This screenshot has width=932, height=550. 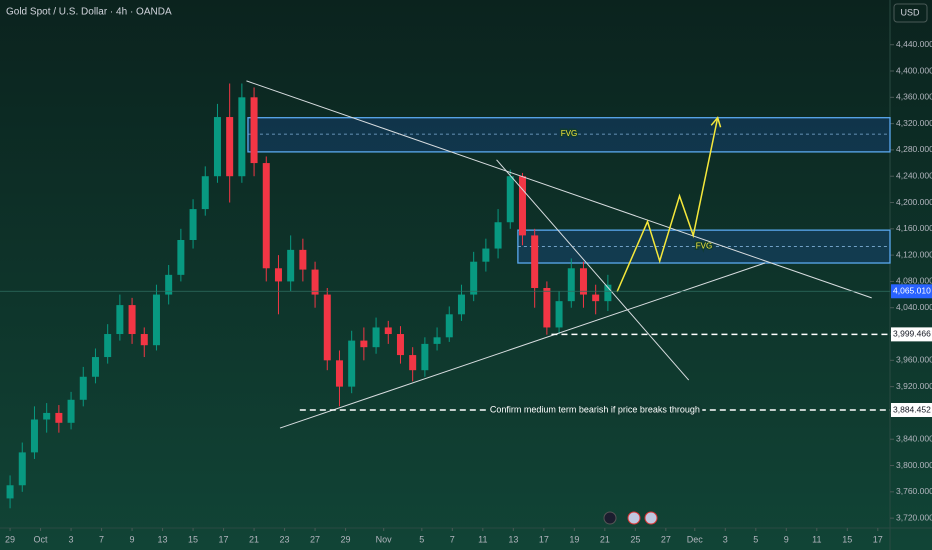 I want to click on fvg-zone, so click(x=569, y=135).